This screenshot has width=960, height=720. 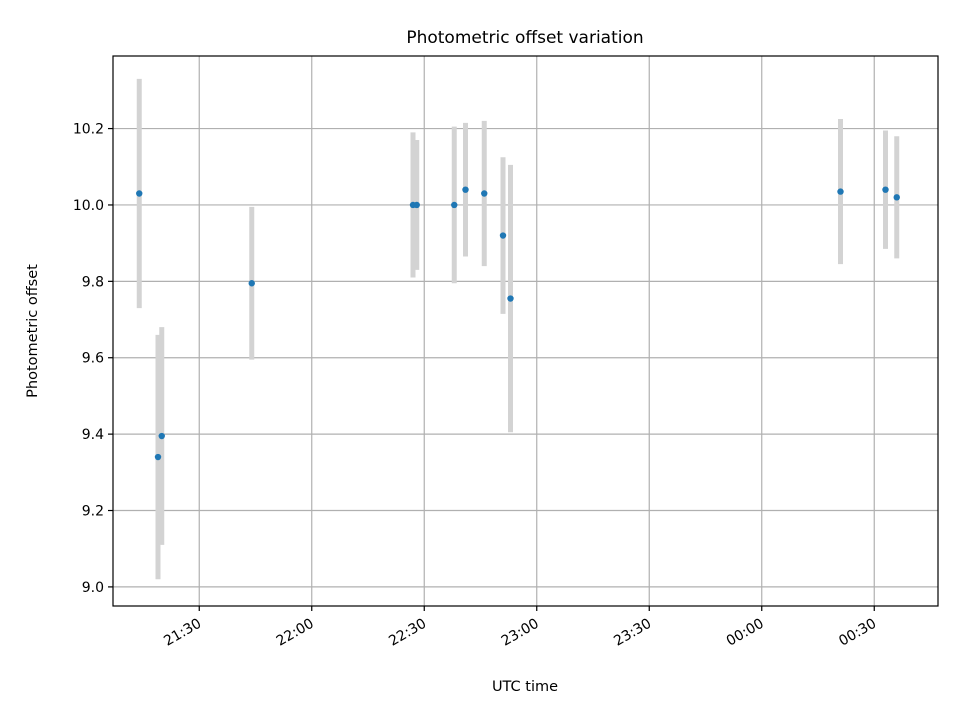 I want to click on y-tick-label: 9.8, so click(x=93, y=282).